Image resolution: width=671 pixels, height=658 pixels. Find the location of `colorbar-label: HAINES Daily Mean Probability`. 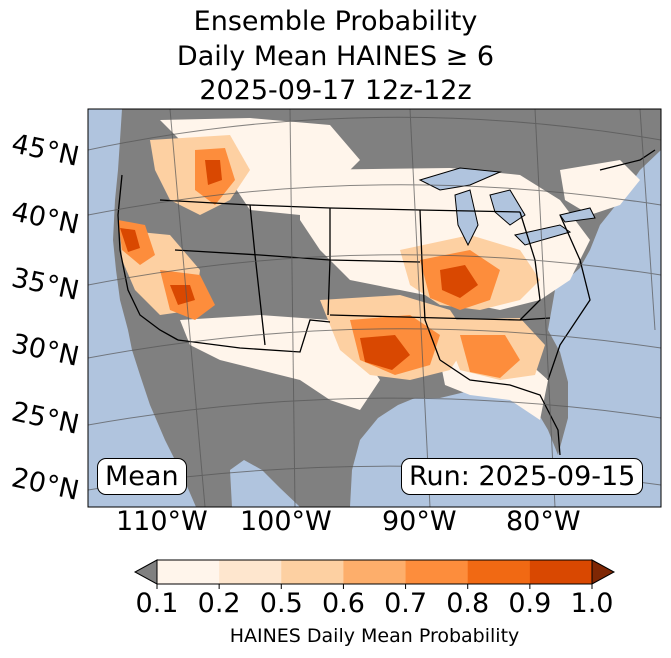

colorbar-label: HAINES Daily Mean Probability is located at coordinates (374, 636).